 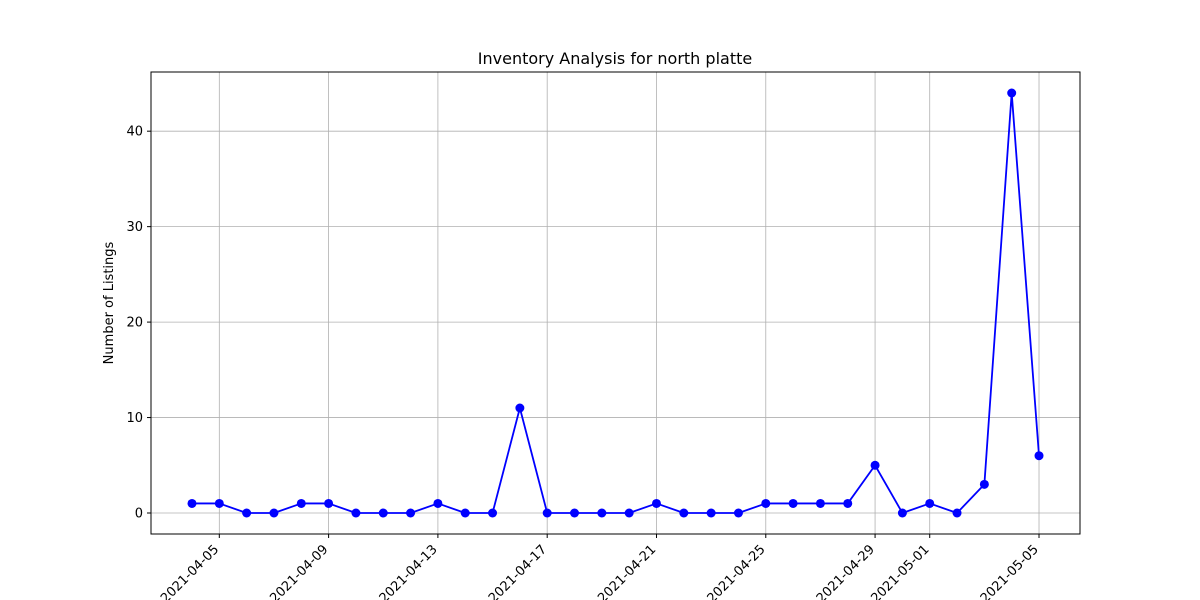 I want to click on y-tick-label: 10, so click(x=134, y=418).